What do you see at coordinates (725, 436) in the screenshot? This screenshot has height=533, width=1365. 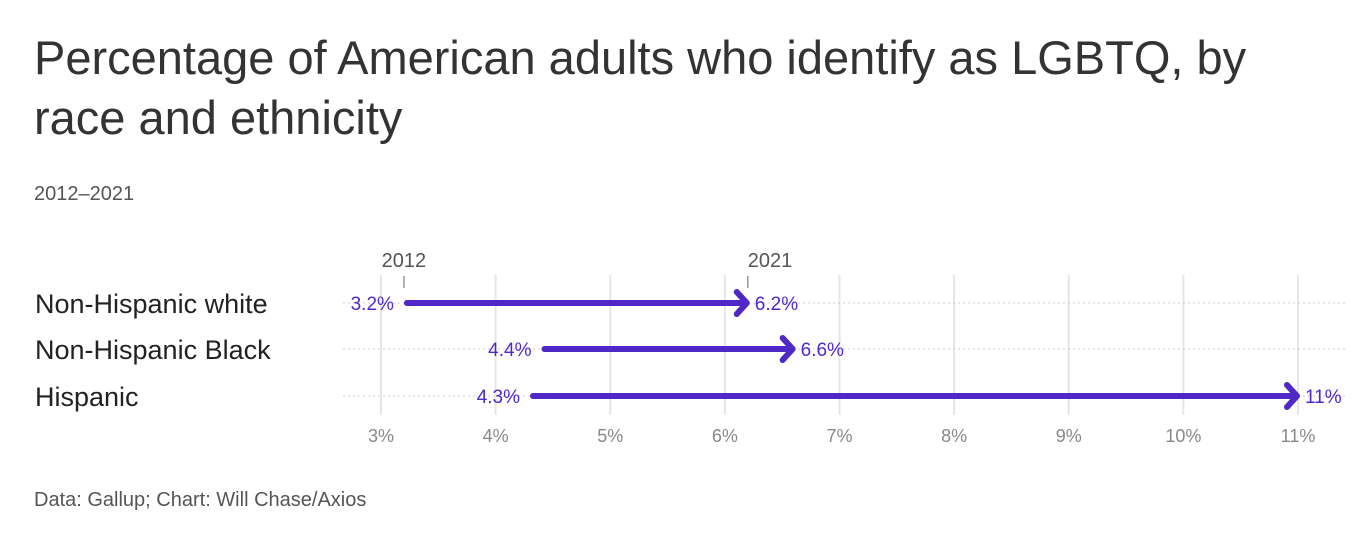 I see `x-tick-label: 6%` at bounding box center [725, 436].